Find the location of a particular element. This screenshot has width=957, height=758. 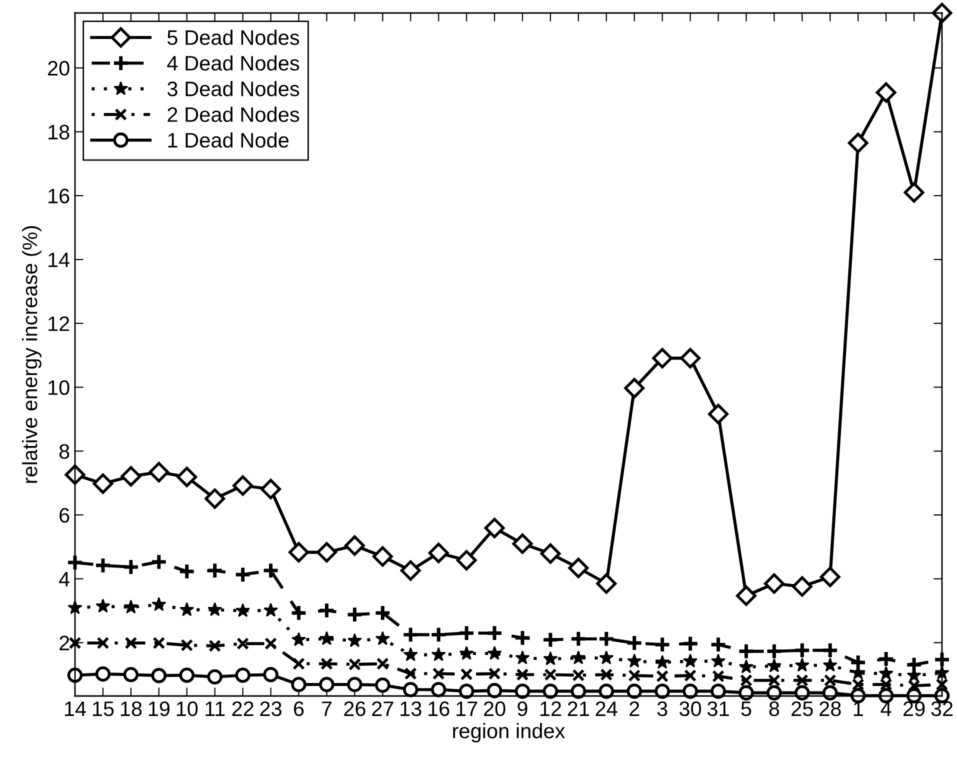

y-tick-label: 18 is located at coordinates (59, 132).